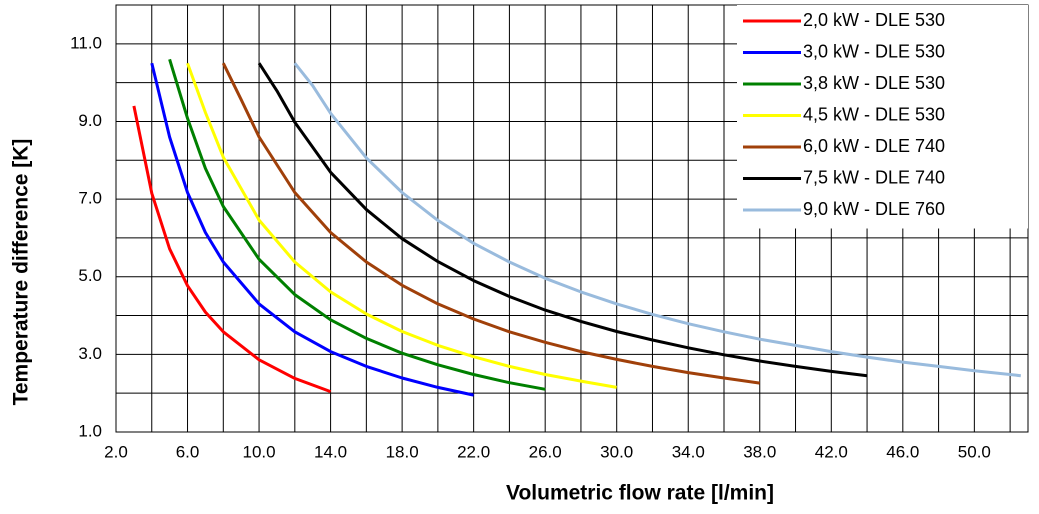 The width and height of the screenshot is (1039, 514). Describe the element at coordinates (232, 249) in the screenshot. I see `line-series` at that location.